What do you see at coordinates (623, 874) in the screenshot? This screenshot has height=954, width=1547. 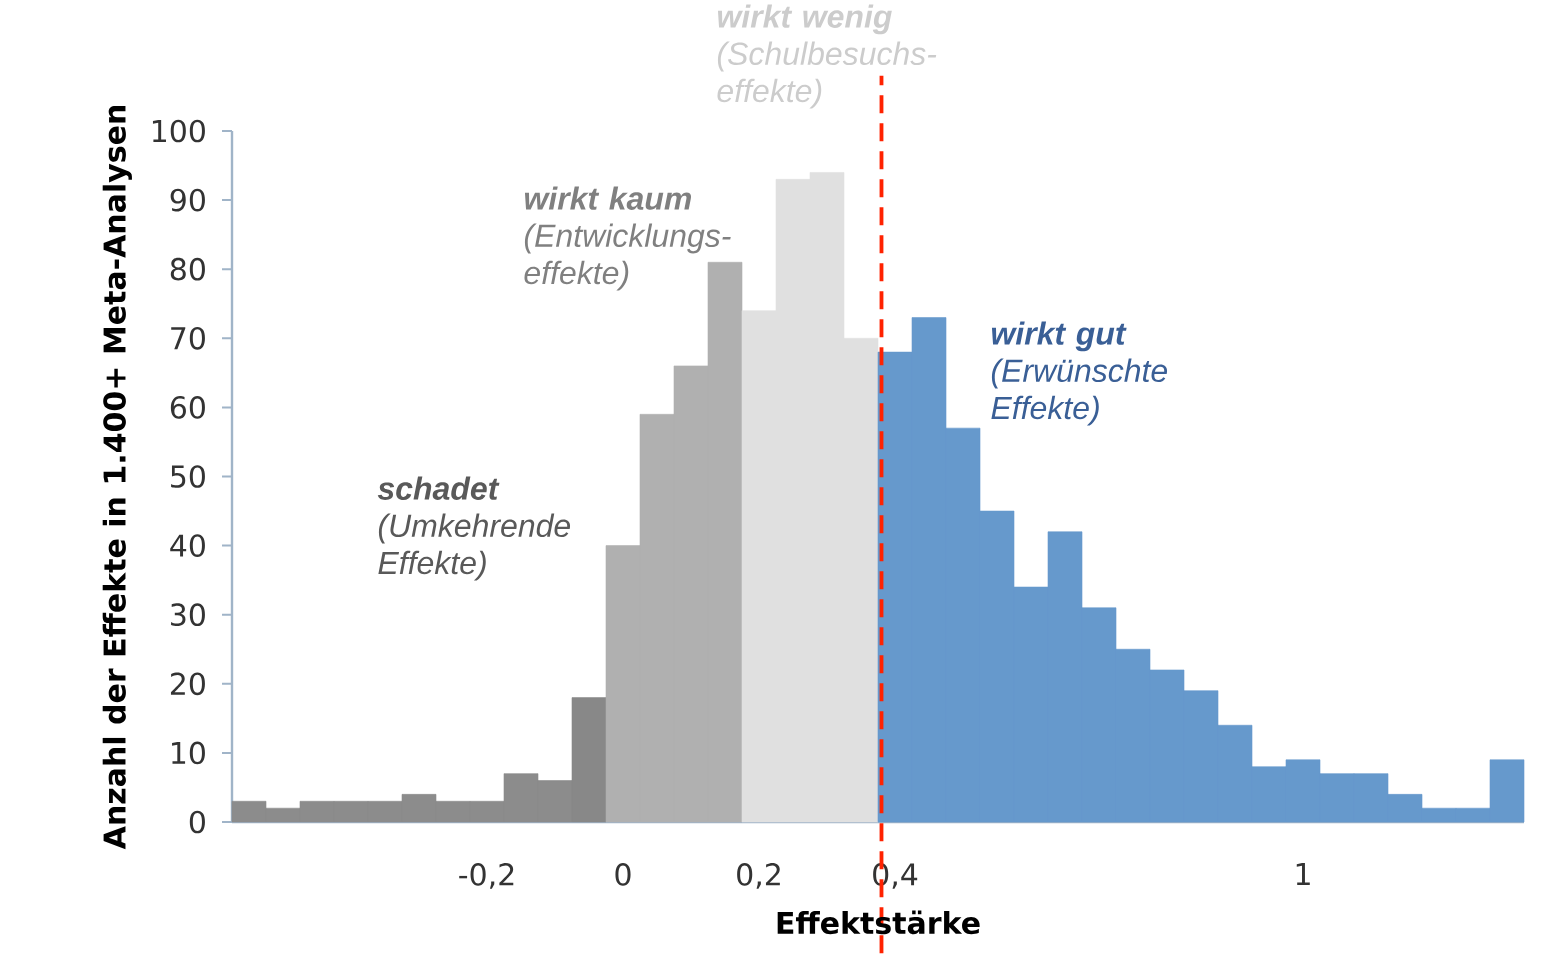 I see `x-tick-label: 0` at bounding box center [623, 874].